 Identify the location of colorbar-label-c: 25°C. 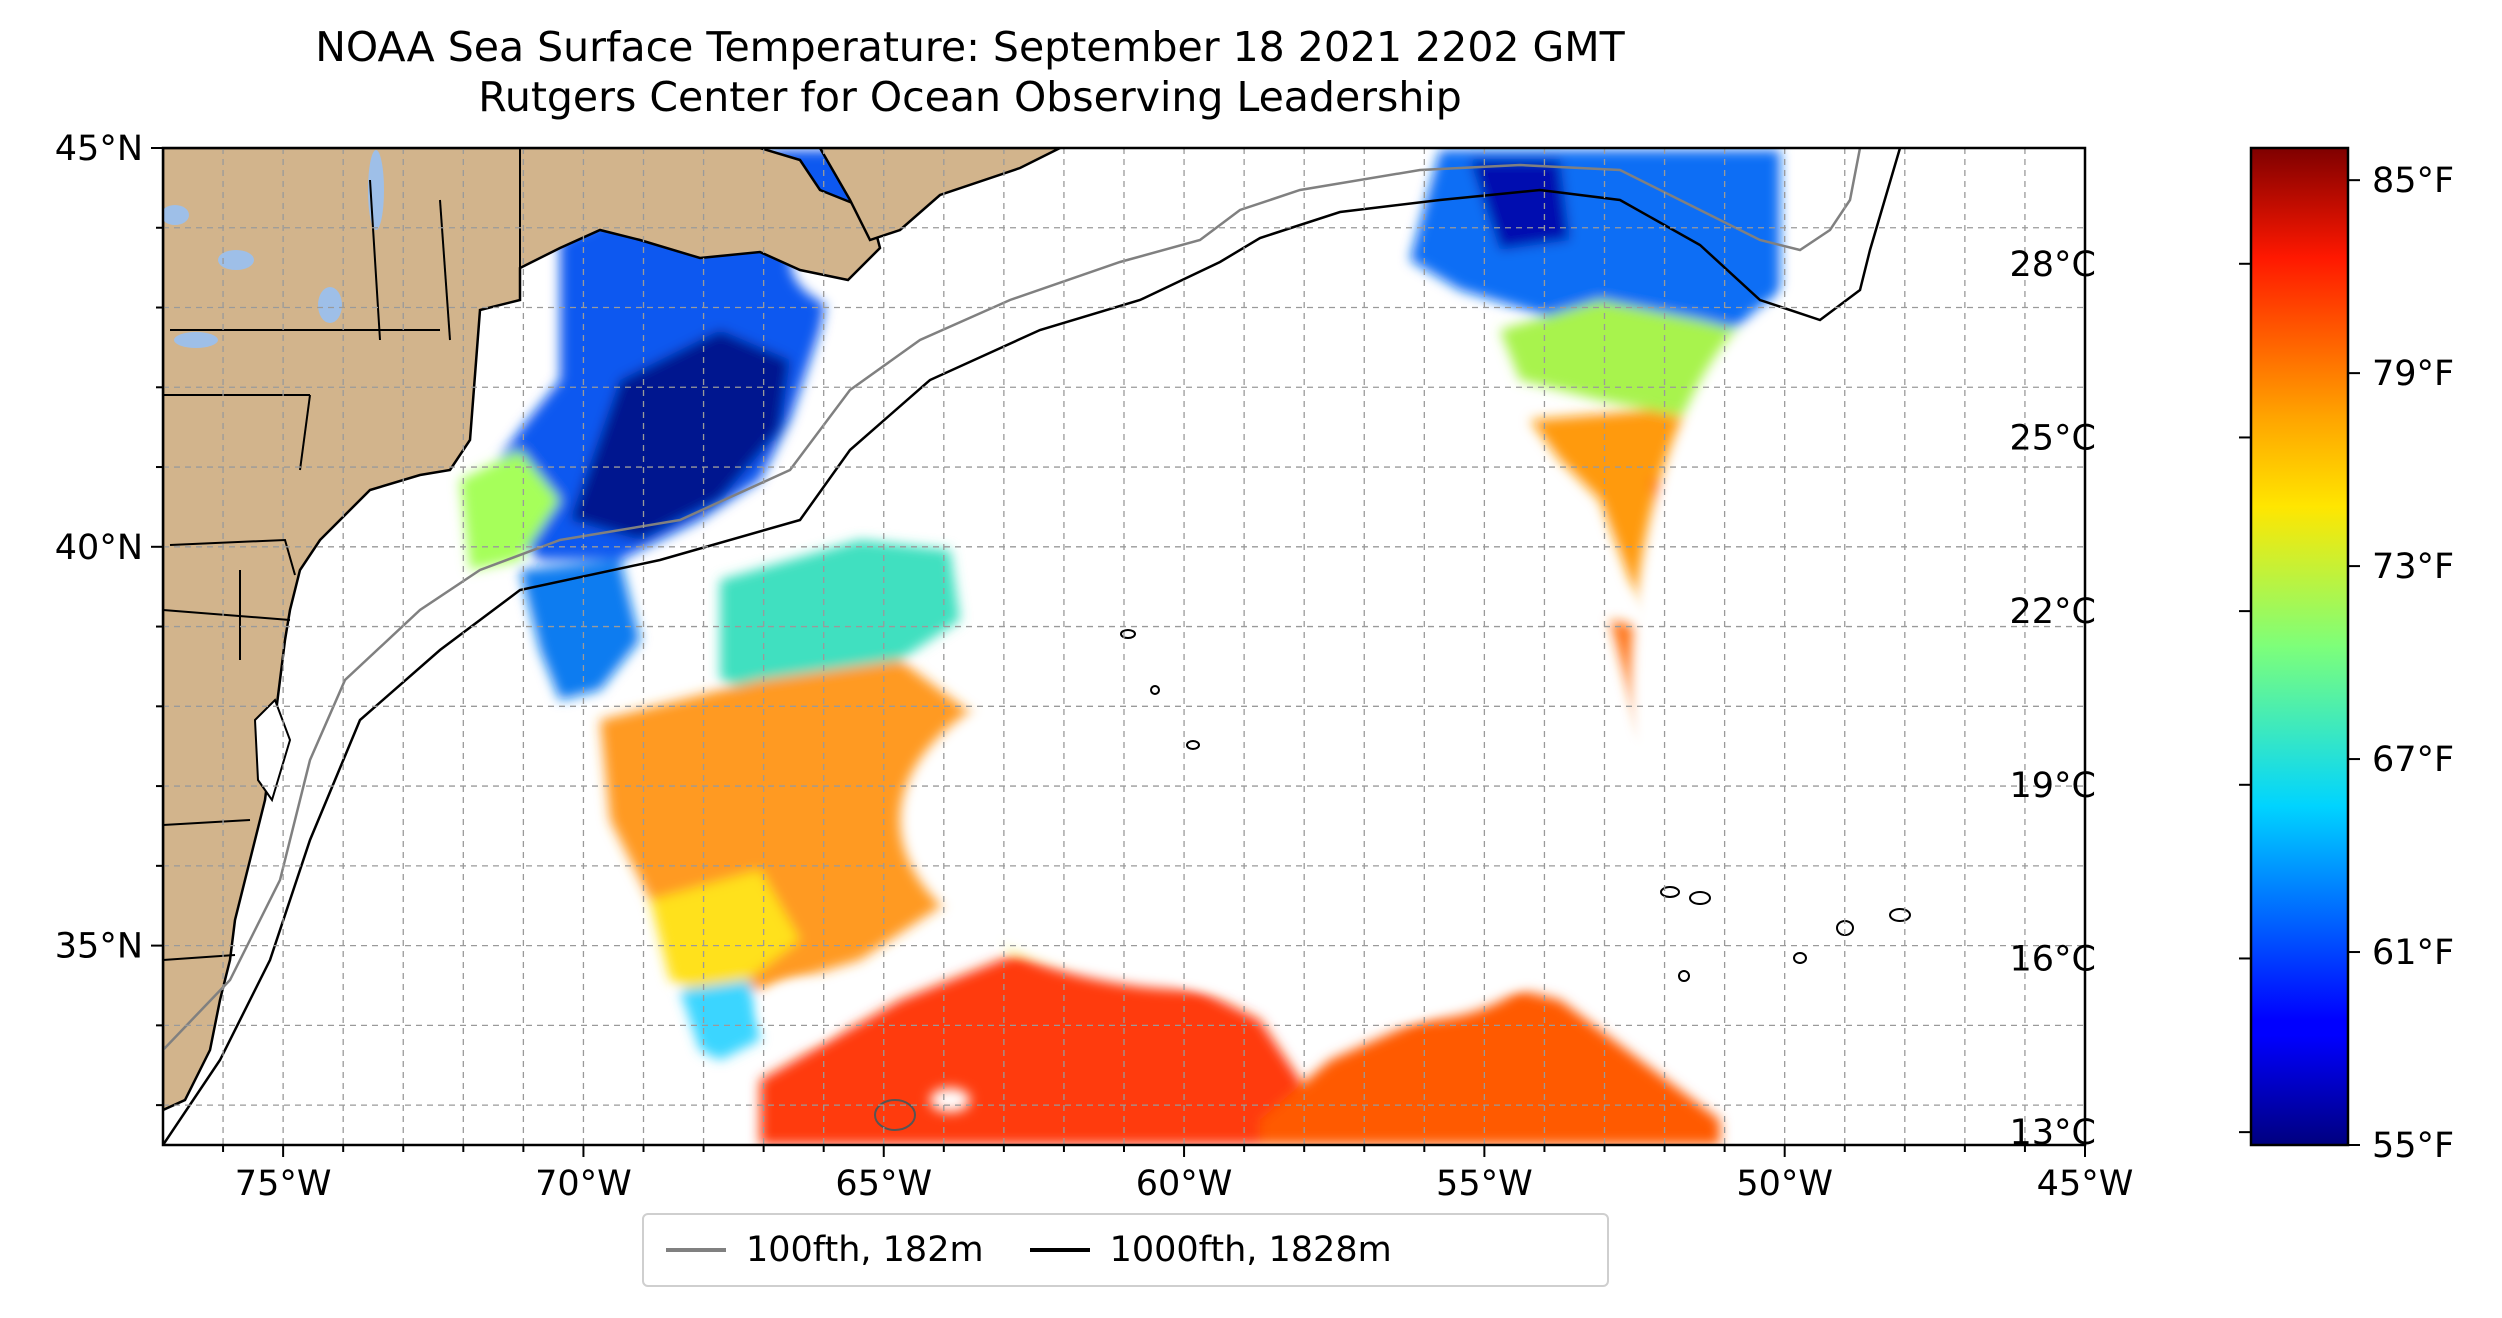
(2053, 438).